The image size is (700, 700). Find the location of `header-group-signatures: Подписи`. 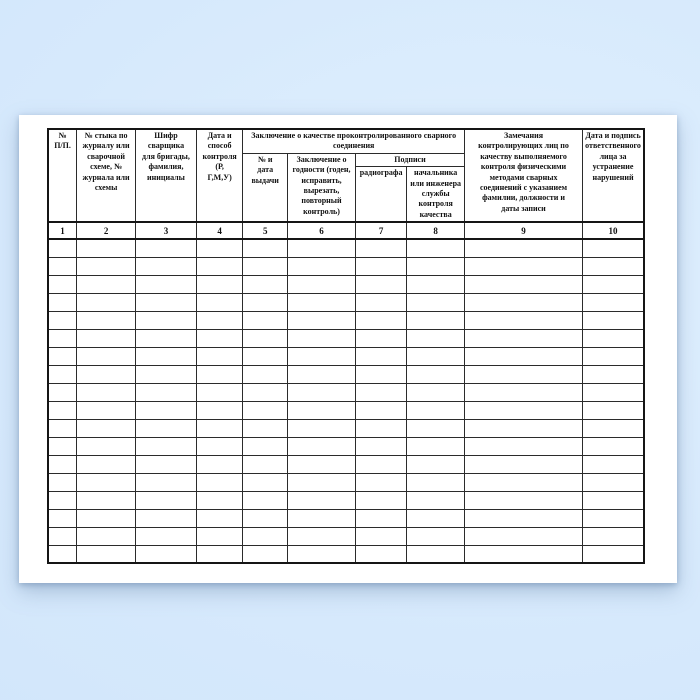

header-group-signatures: Подписи is located at coordinates (410, 160).